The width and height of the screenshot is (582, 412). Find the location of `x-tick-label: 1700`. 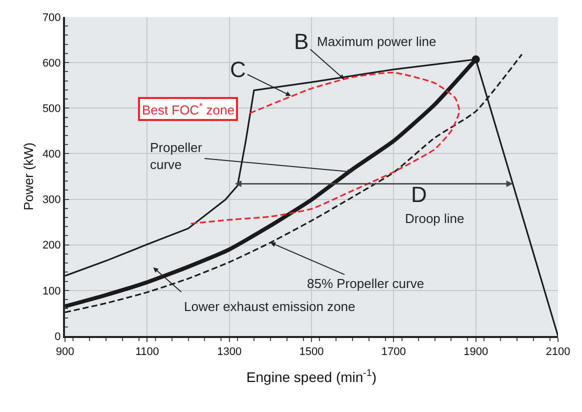

x-tick-label: 1700 is located at coordinates (393, 352).